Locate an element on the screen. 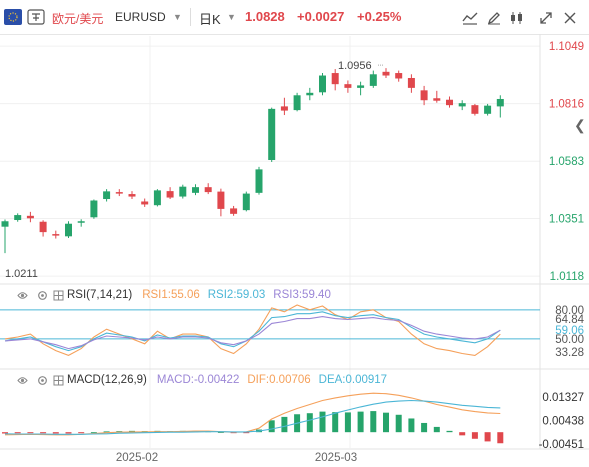 The image size is (589, 467). rsi-tick-label: 33.28 is located at coordinates (569, 353).